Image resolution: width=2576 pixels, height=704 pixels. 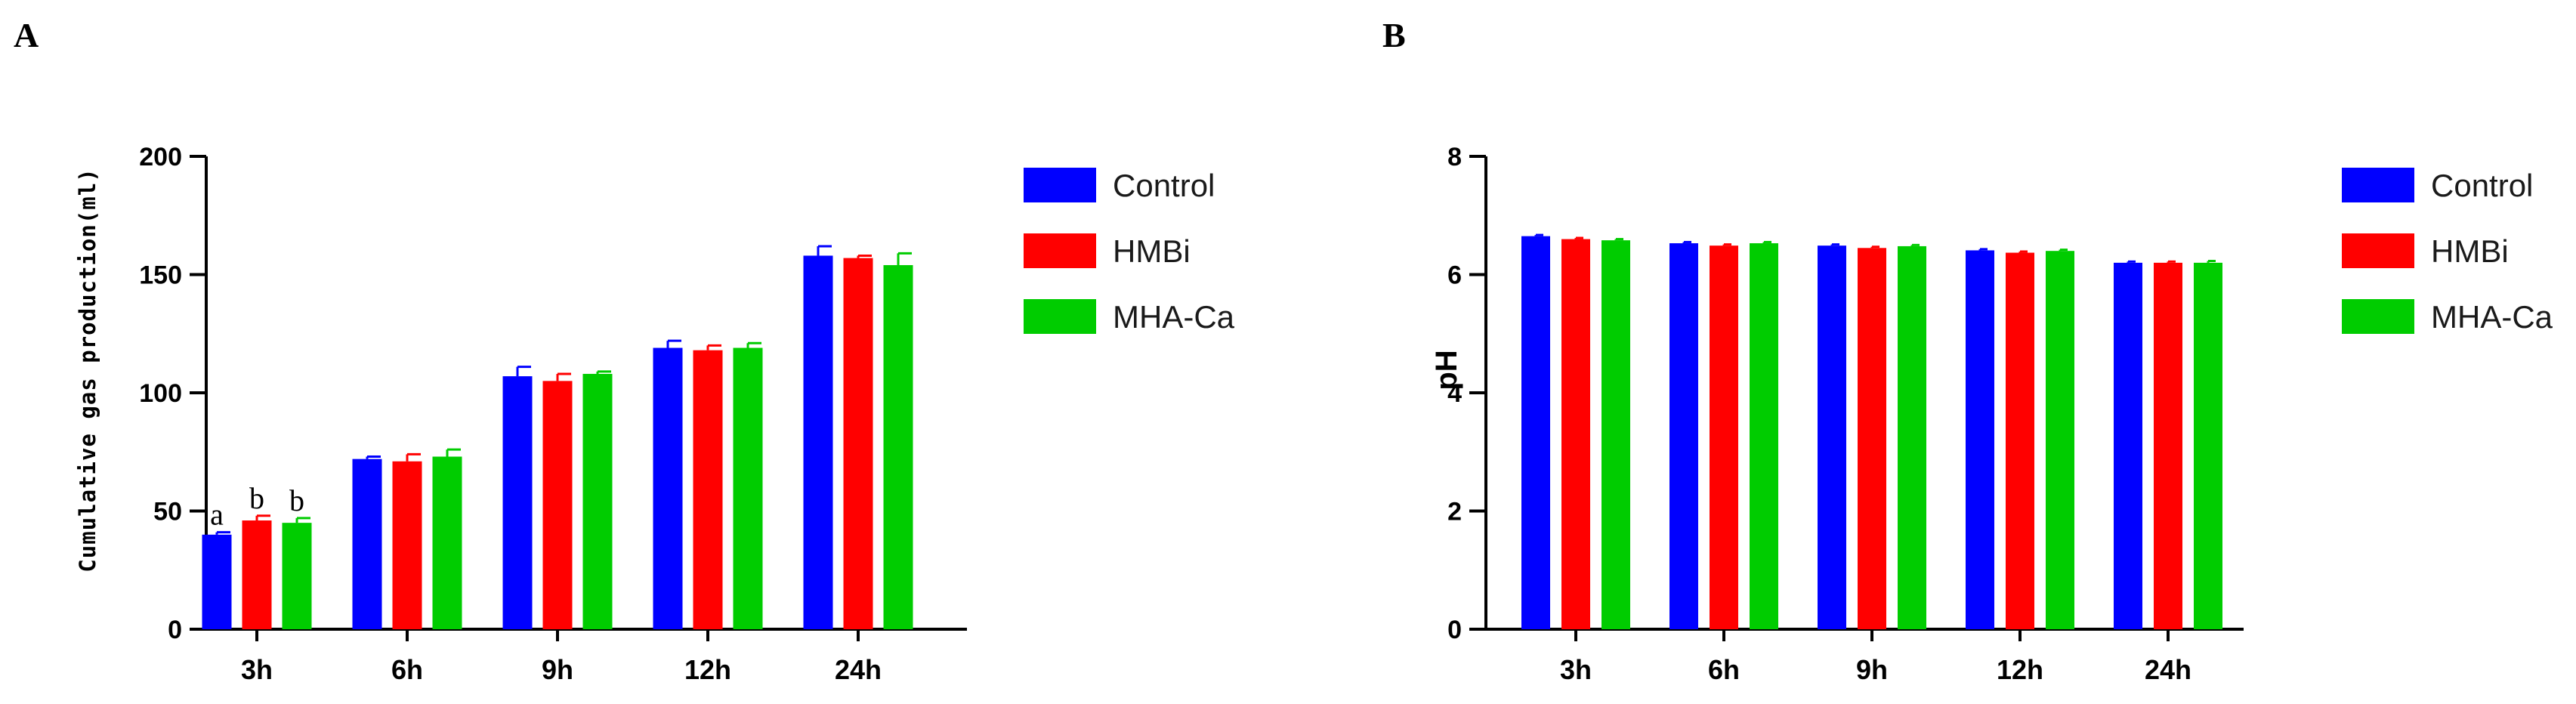 What do you see at coordinates (2470, 251) in the screenshot?
I see `panel-b-legend-label-hmbi: HMBi` at bounding box center [2470, 251].